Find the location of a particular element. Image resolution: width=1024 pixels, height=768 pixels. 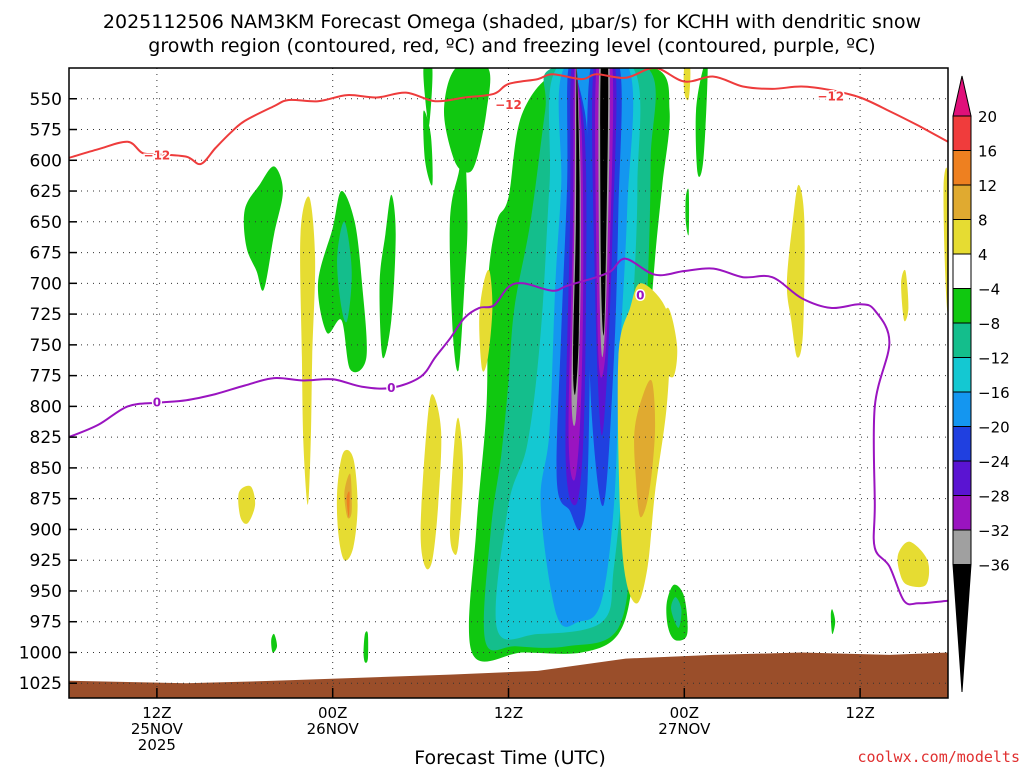

dendritic-minus12-line is located at coordinates (508, 117).